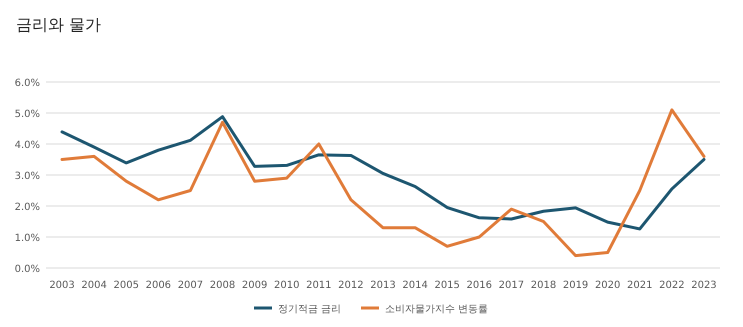  I want to click on x-tick-label: 2016, so click(479, 285).